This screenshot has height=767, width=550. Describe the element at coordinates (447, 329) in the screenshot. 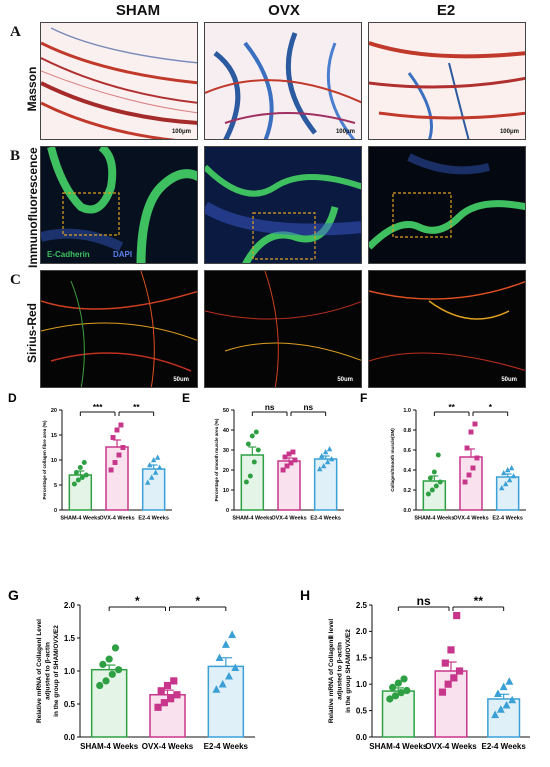

I see `sirius-e2-image: 50um` at that location.